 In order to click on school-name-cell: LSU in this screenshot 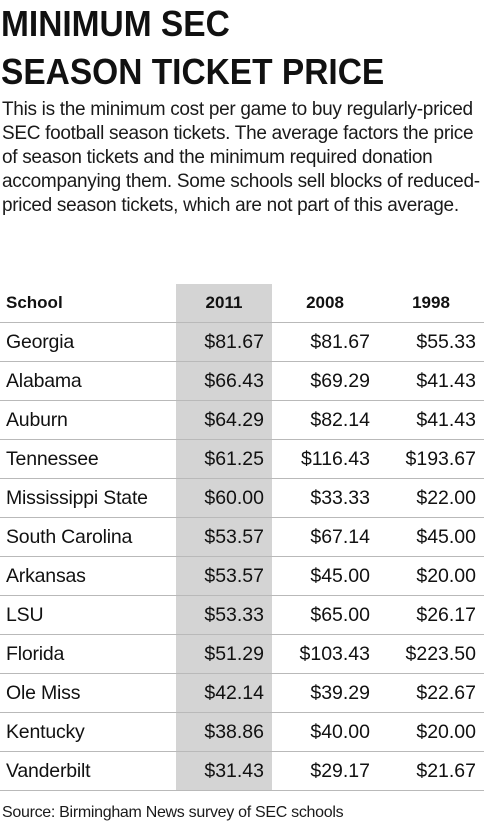, I will do `click(88, 615)`.